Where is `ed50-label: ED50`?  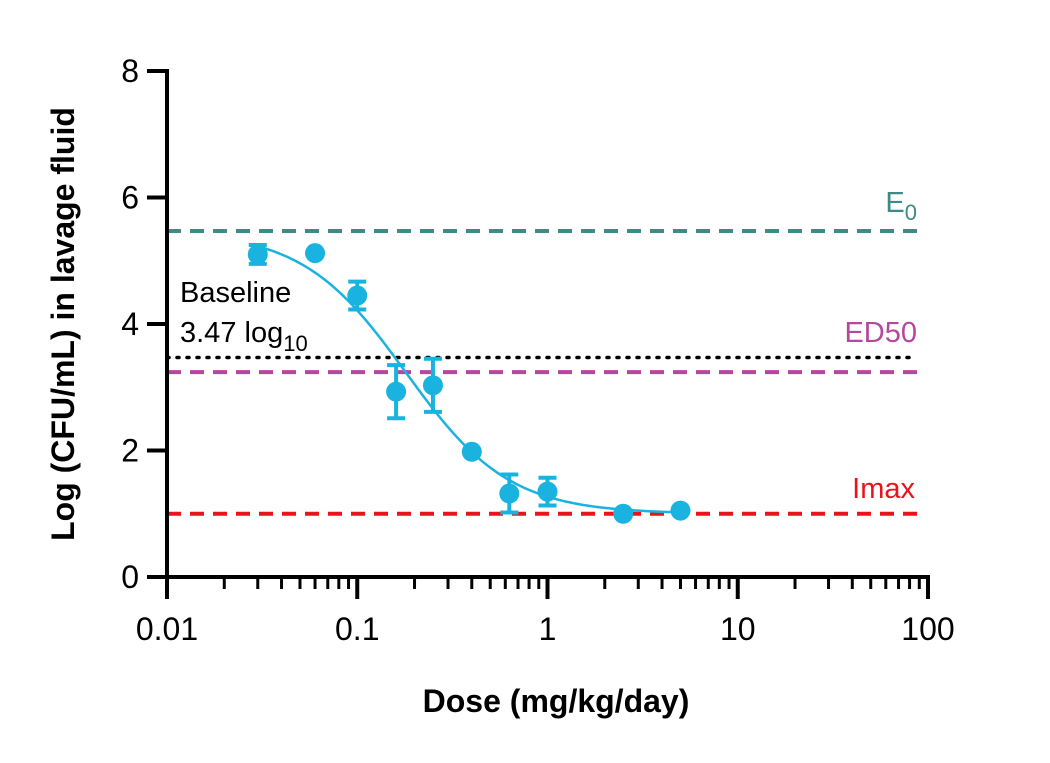 ed50-label: ED50 is located at coordinates (880, 333).